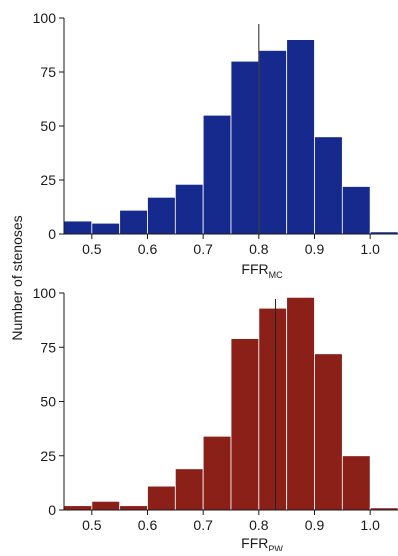 This screenshot has height=556, width=398. Describe the element at coordinates (17, 277) in the screenshot. I see `y-axis-label: Number of stenoses` at that location.